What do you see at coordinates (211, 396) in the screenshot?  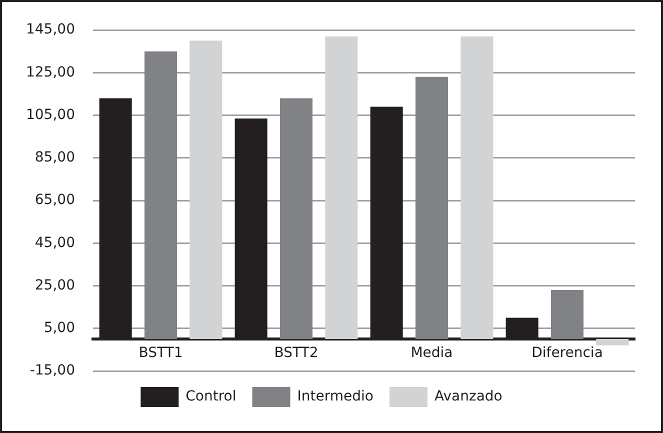 I see `legend-label: Control` at bounding box center [211, 396].